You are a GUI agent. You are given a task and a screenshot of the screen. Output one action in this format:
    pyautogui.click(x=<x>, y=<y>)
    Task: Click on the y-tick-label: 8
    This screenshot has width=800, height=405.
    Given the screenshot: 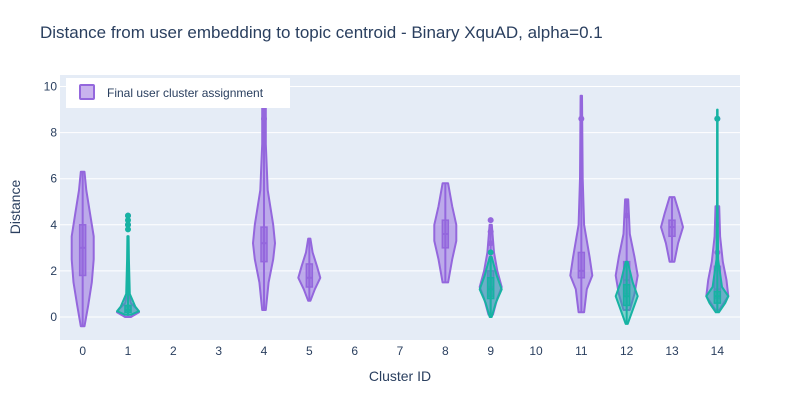 What is the action you would take?
    pyautogui.click(x=53, y=133)
    